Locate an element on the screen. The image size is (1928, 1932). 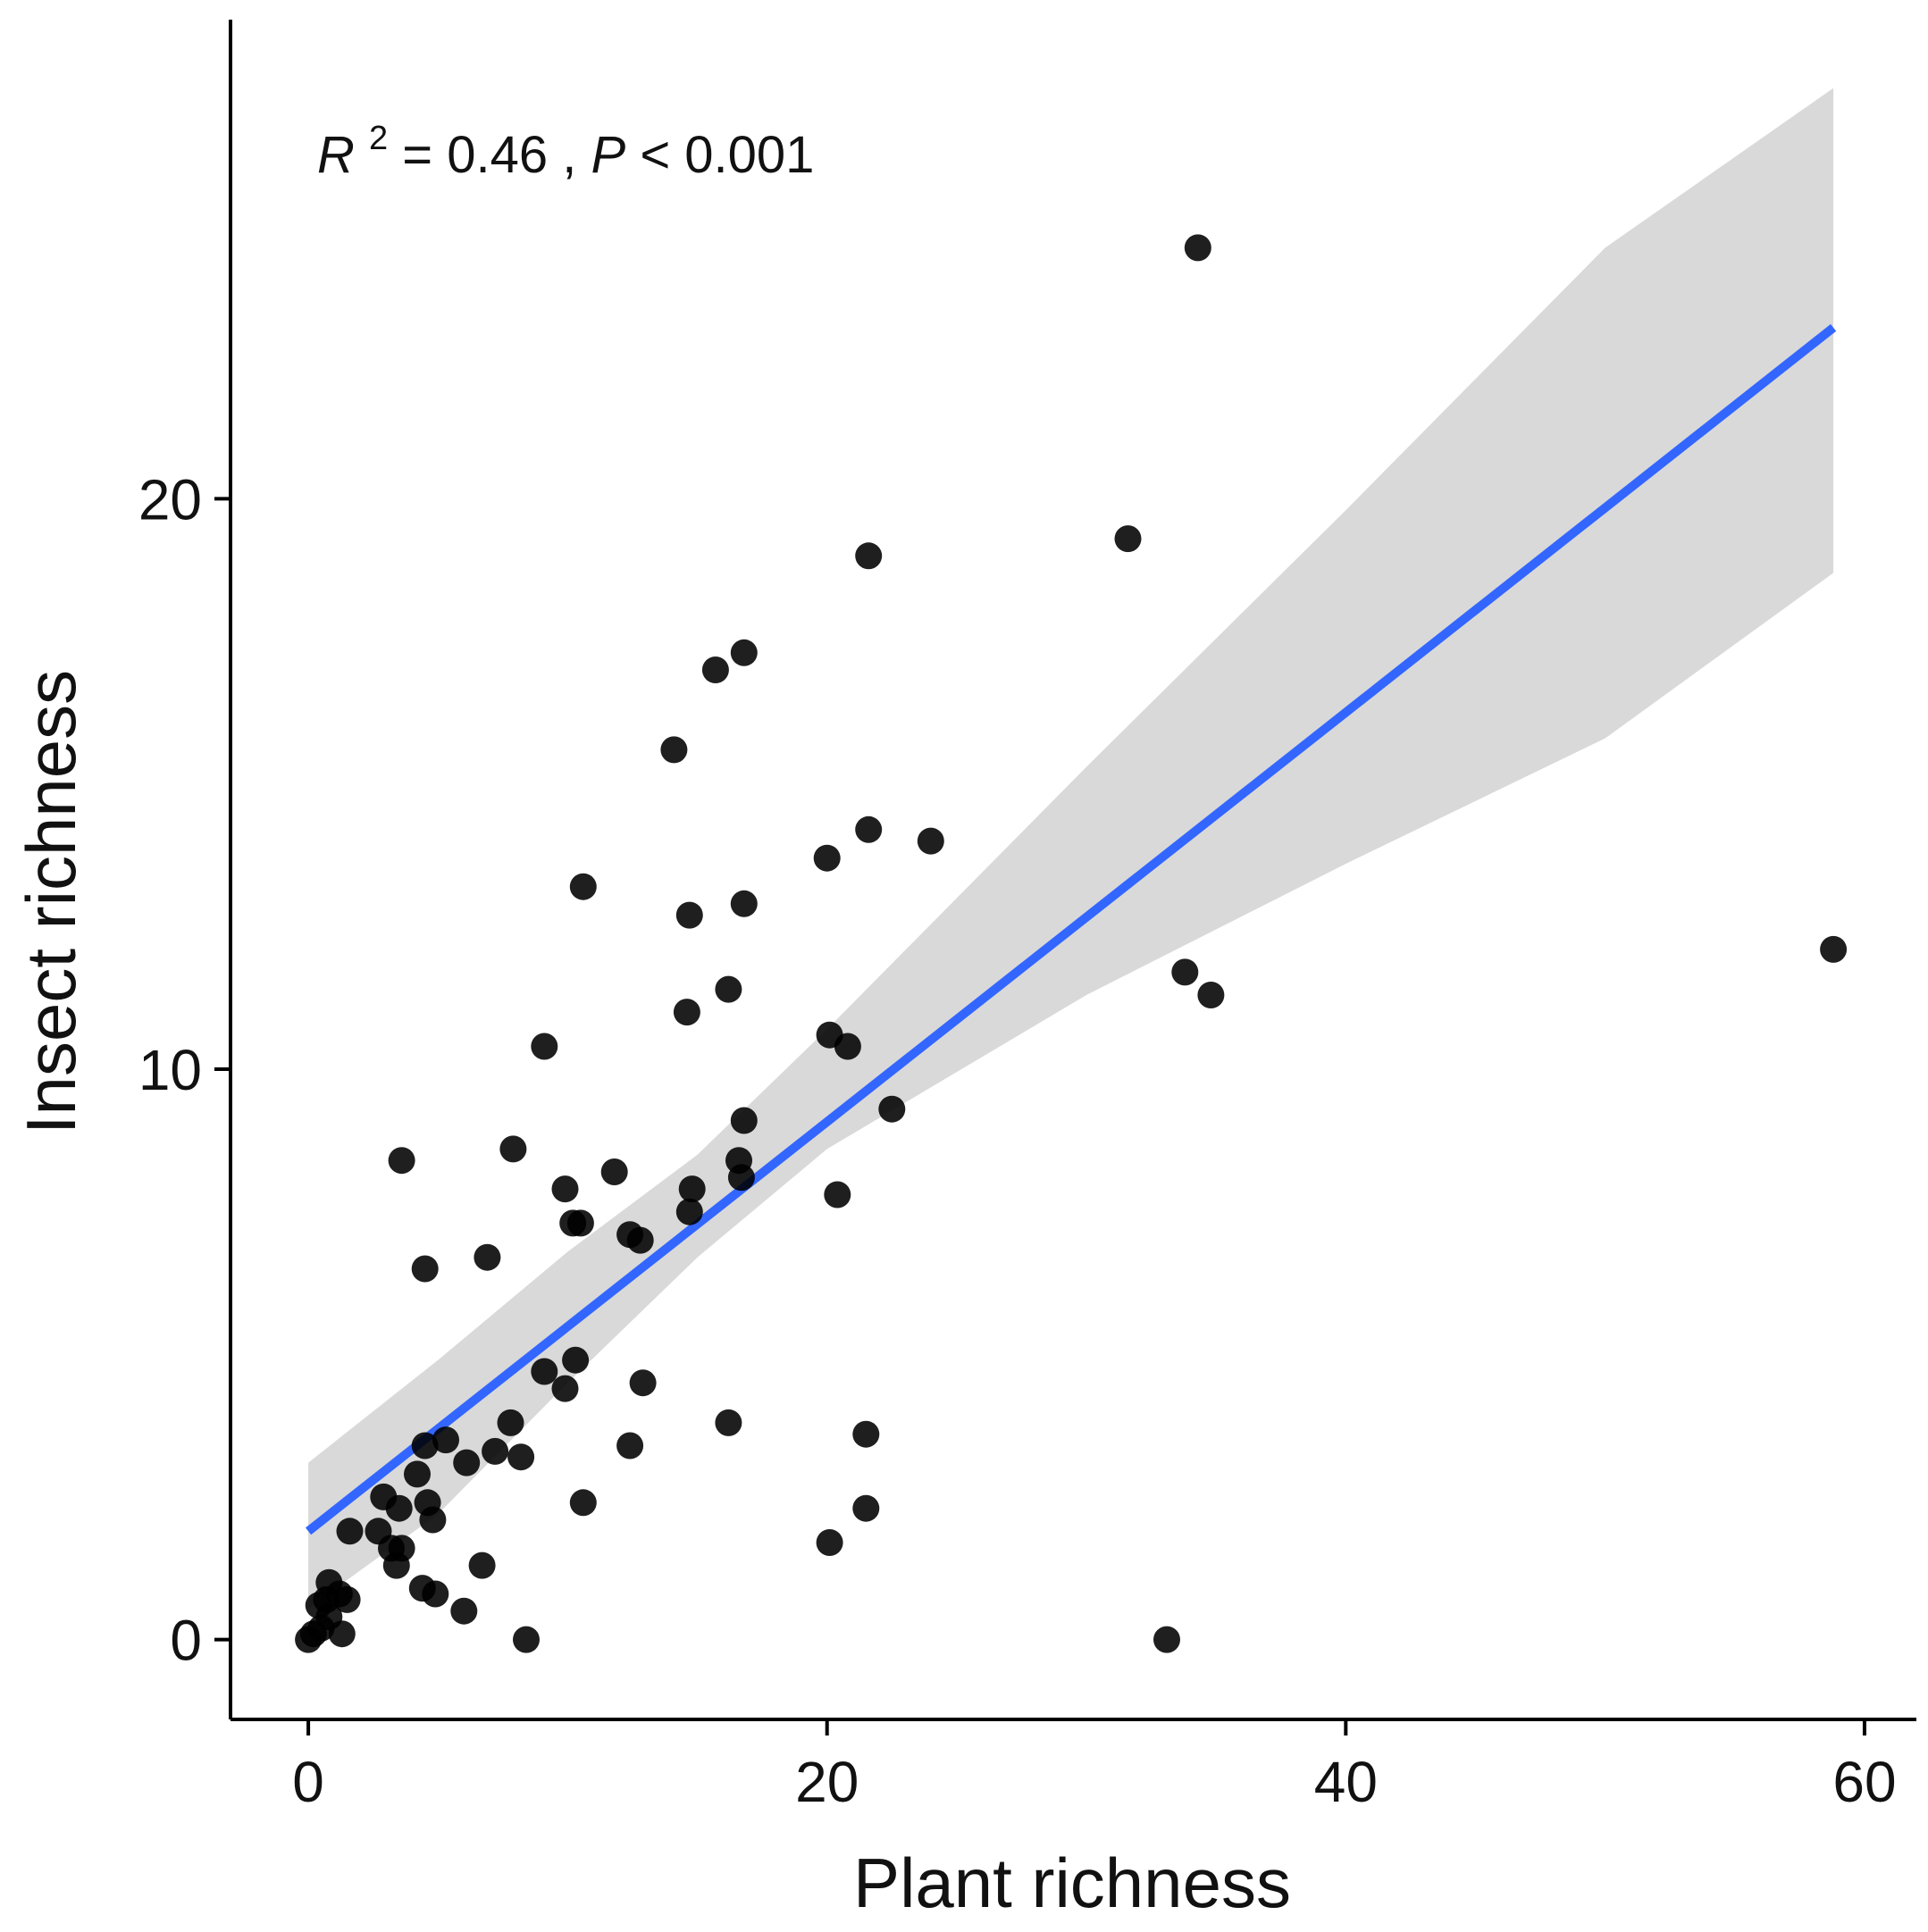
y-axis-ticks: 0 10 20 is located at coordinates (184, 1070).